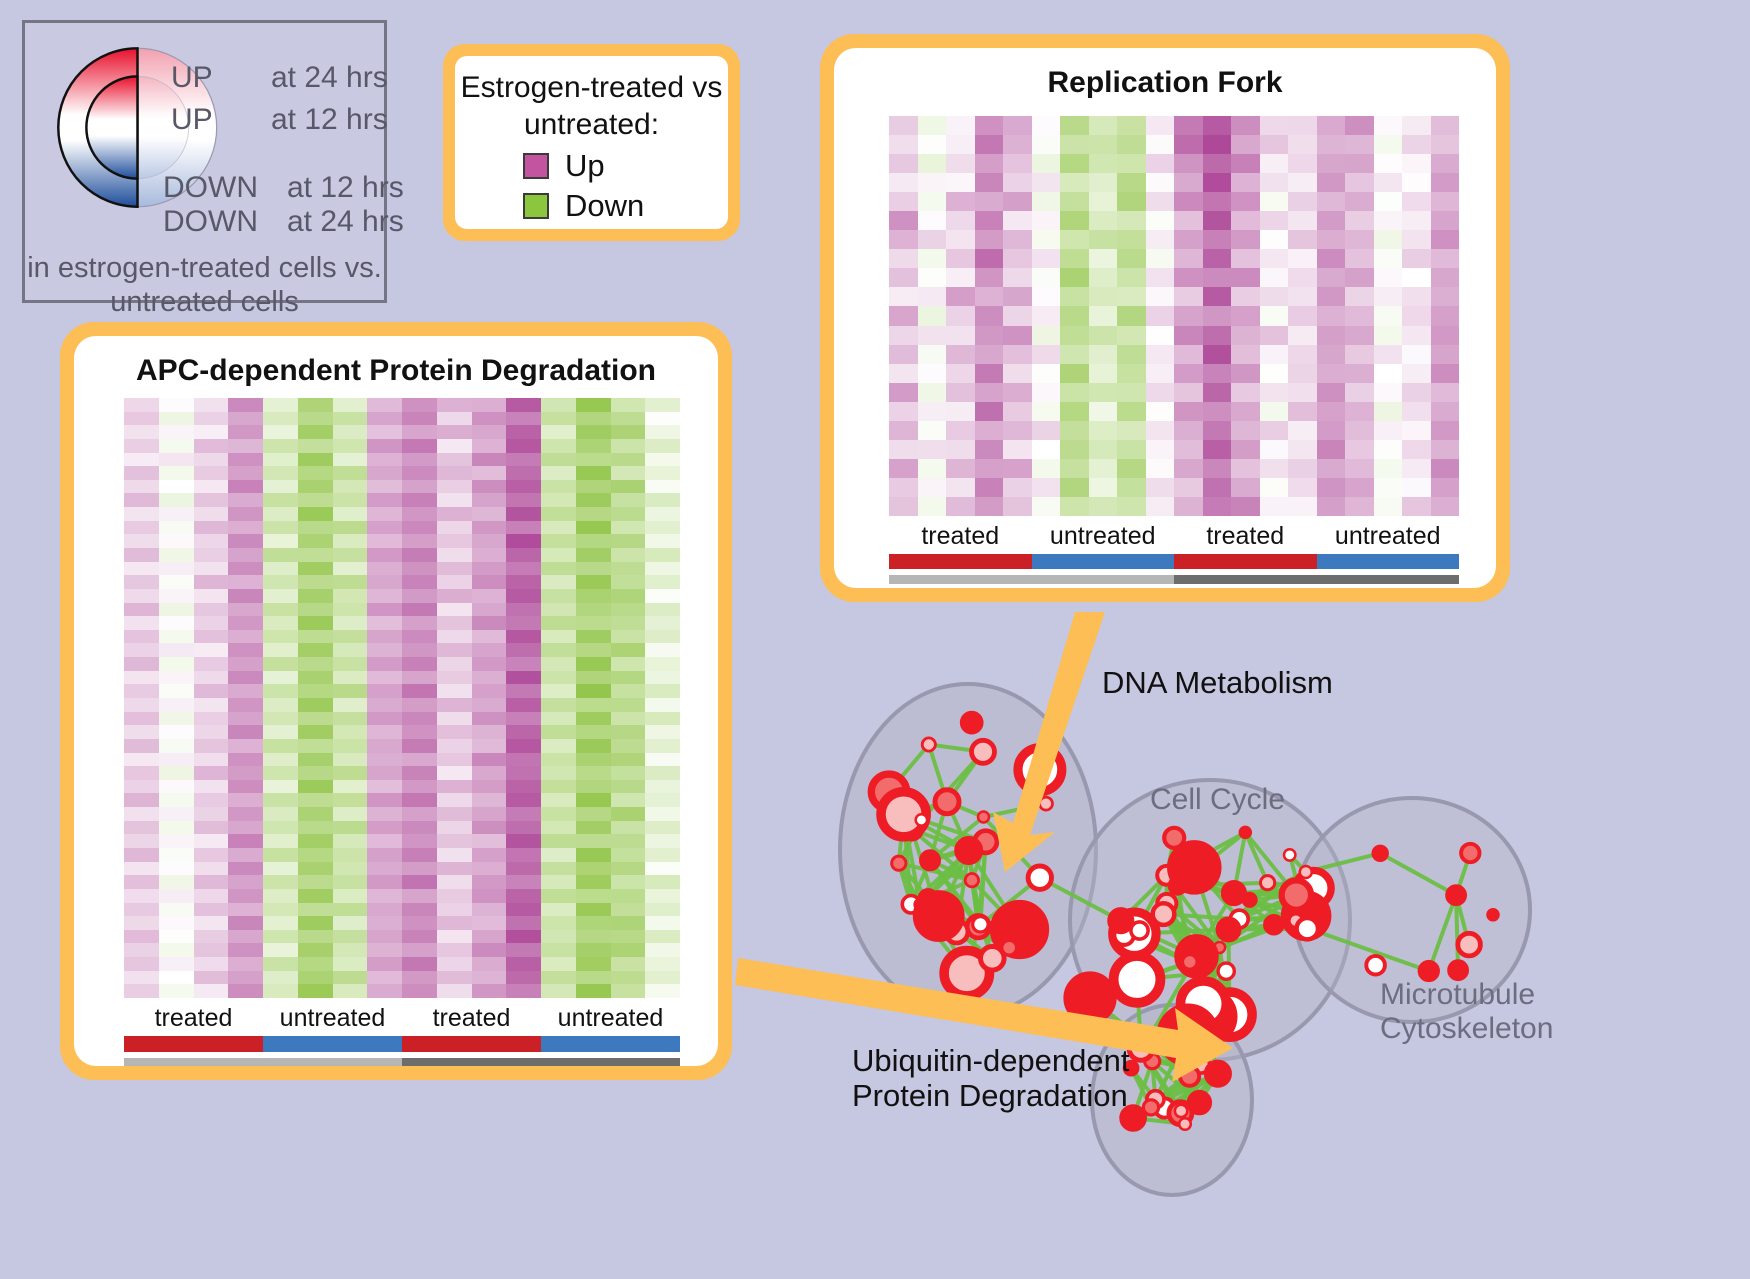 The width and height of the screenshot is (1750, 1279). I want to click on time-segment-24hrs, so click(1316, 579).